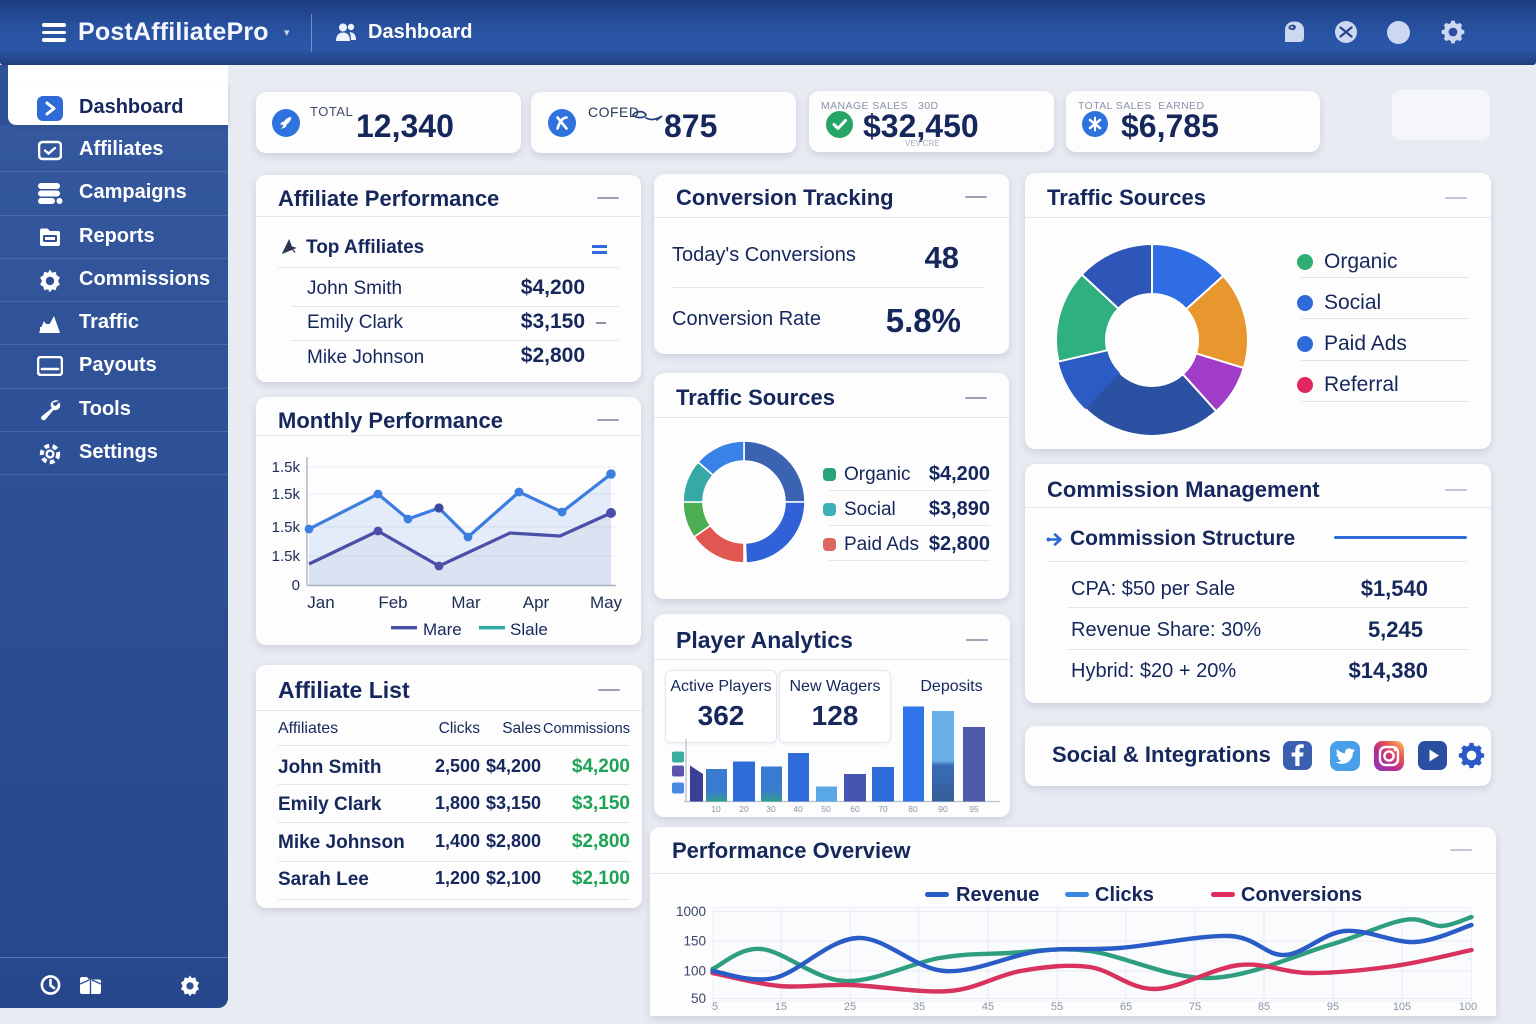  Describe the element at coordinates (320, 602) in the screenshot. I see `svg-text: Jan` at that location.